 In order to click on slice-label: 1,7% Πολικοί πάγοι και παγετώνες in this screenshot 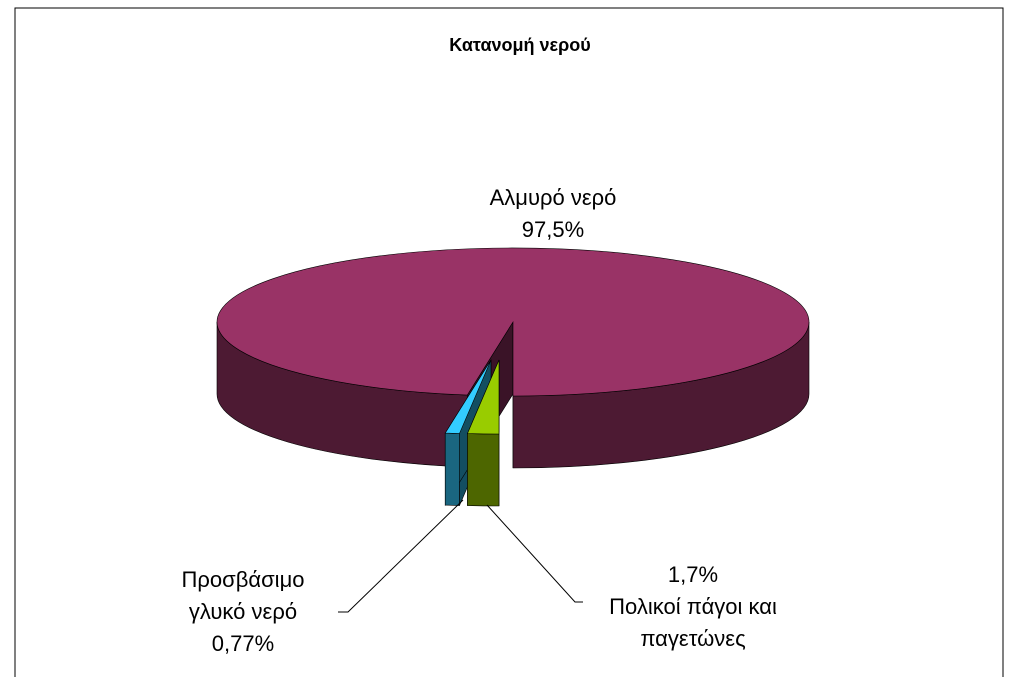, I will do `click(693, 607)`.